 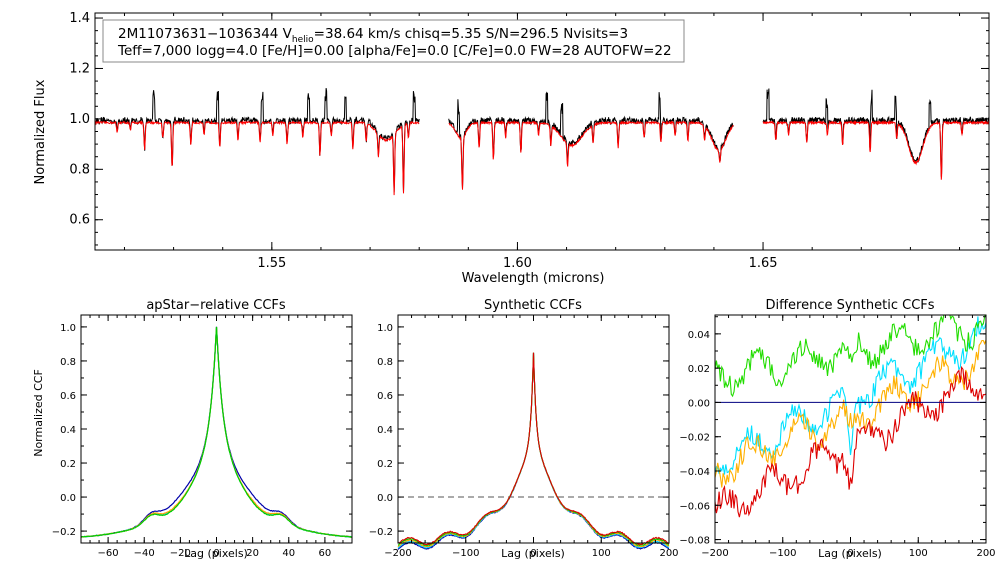 What do you see at coordinates (849, 305) in the screenshot?
I see `difference-ccf-title: Difference Synthetic CCFs` at bounding box center [849, 305].